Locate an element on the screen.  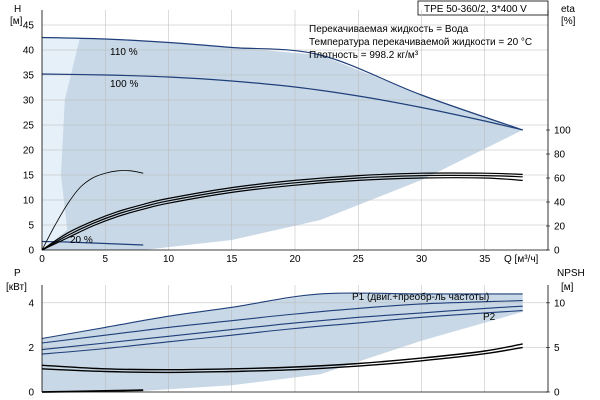
eta-tick-label-0: 0 is located at coordinates (557, 251).